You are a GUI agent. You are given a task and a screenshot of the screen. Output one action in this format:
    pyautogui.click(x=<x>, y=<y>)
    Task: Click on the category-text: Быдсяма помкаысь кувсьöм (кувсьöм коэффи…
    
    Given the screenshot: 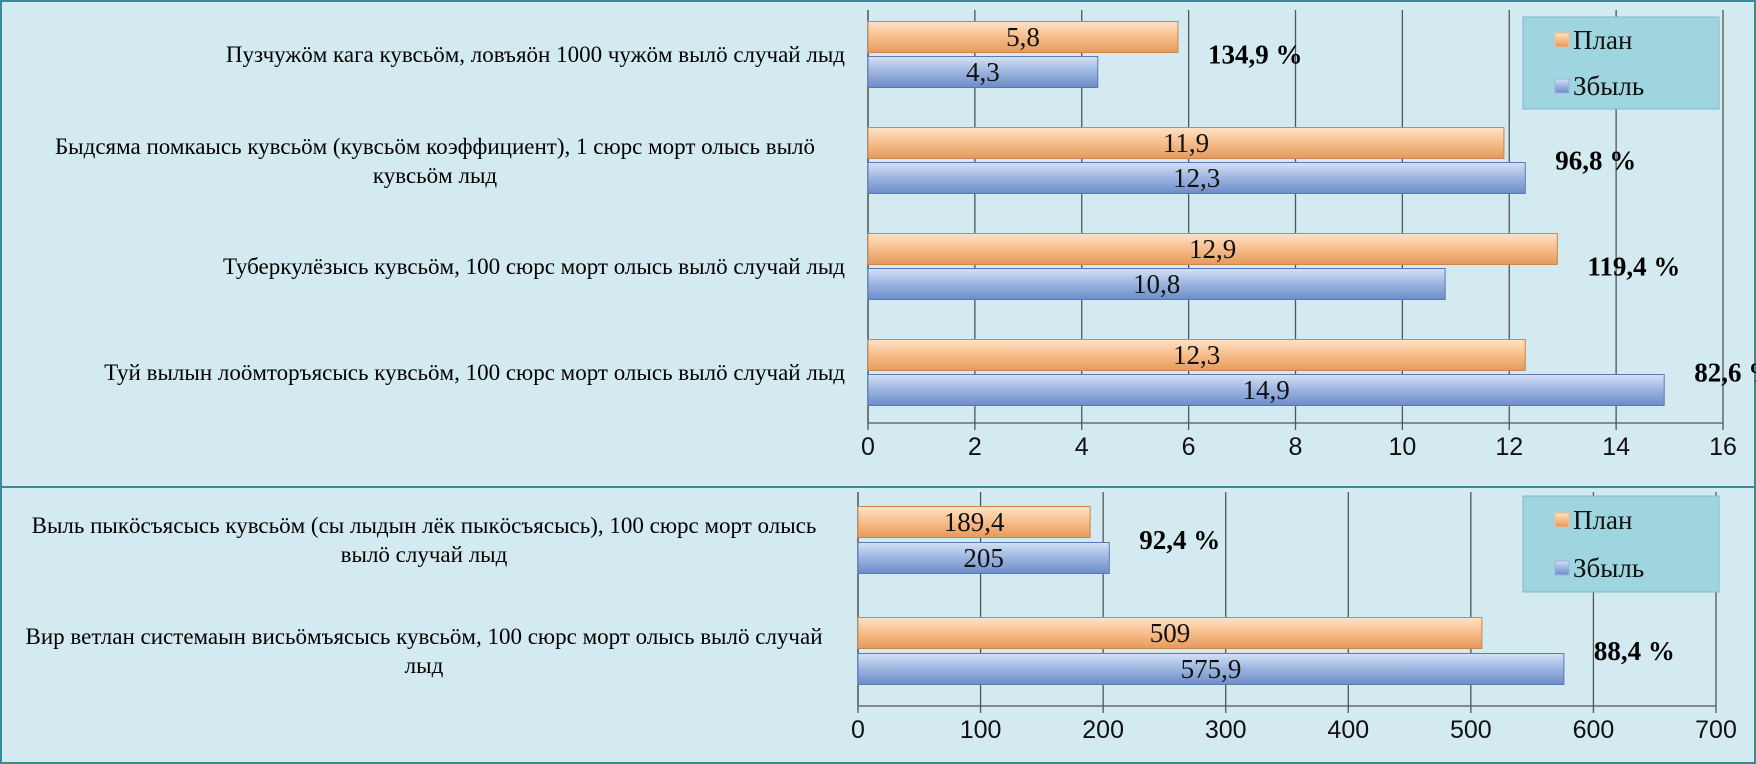 What is the action you would take?
    pyautogui.click(x=435, y=160)
    